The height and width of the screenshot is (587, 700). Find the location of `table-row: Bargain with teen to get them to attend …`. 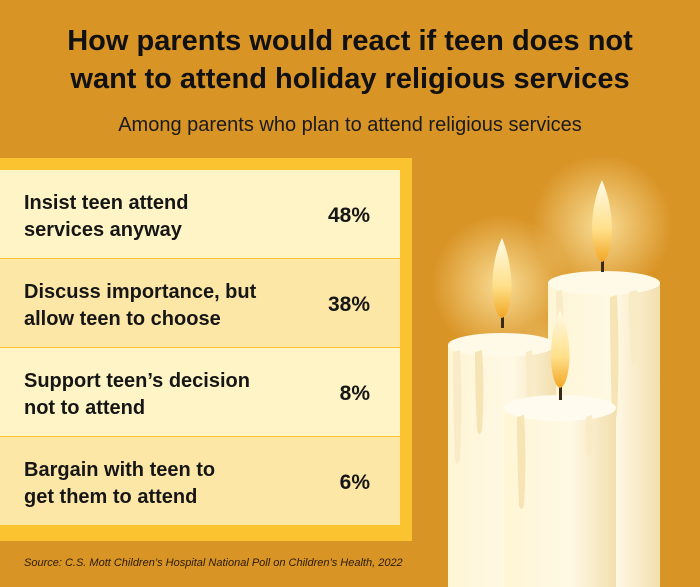

table-row: Bargain with teen to get them to attend … is located at coordinates (200, 481).